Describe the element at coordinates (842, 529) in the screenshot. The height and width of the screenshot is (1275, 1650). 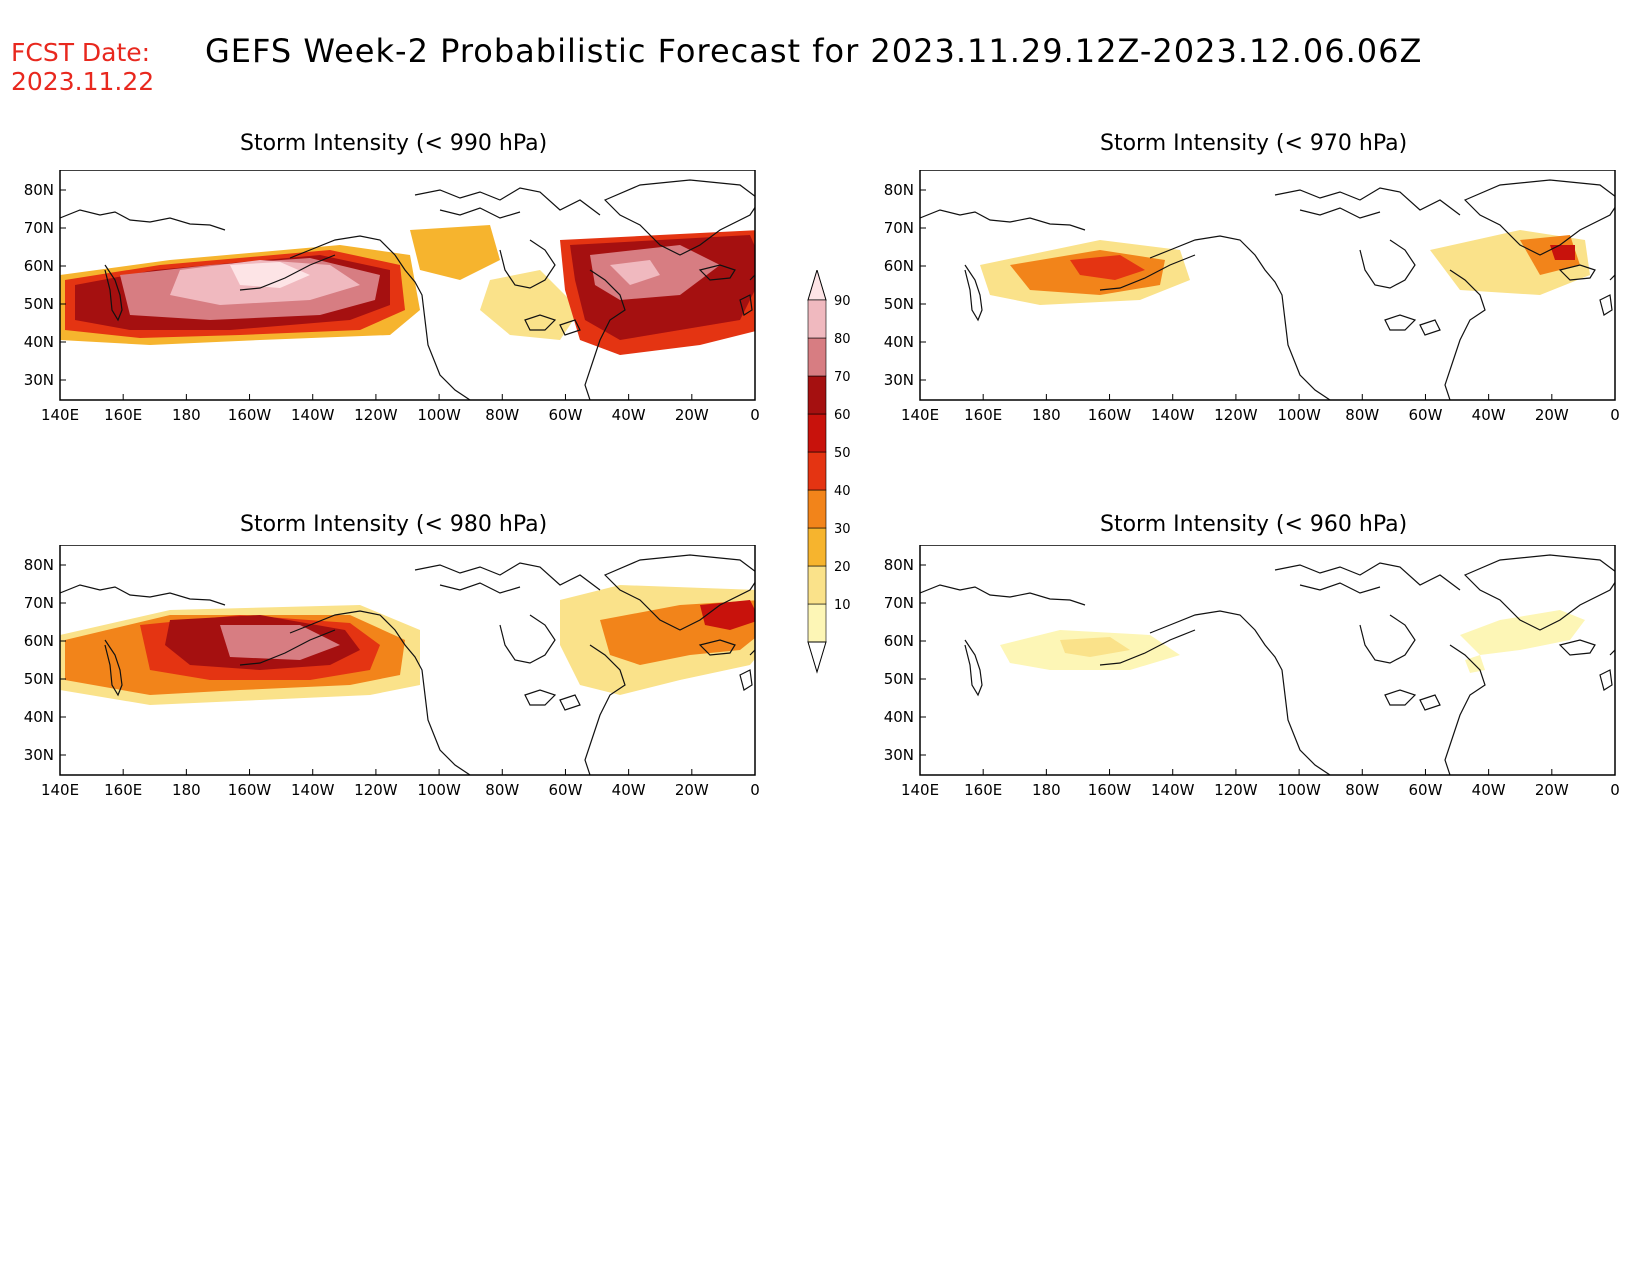
I see `colorbar-label: 30` at that location.